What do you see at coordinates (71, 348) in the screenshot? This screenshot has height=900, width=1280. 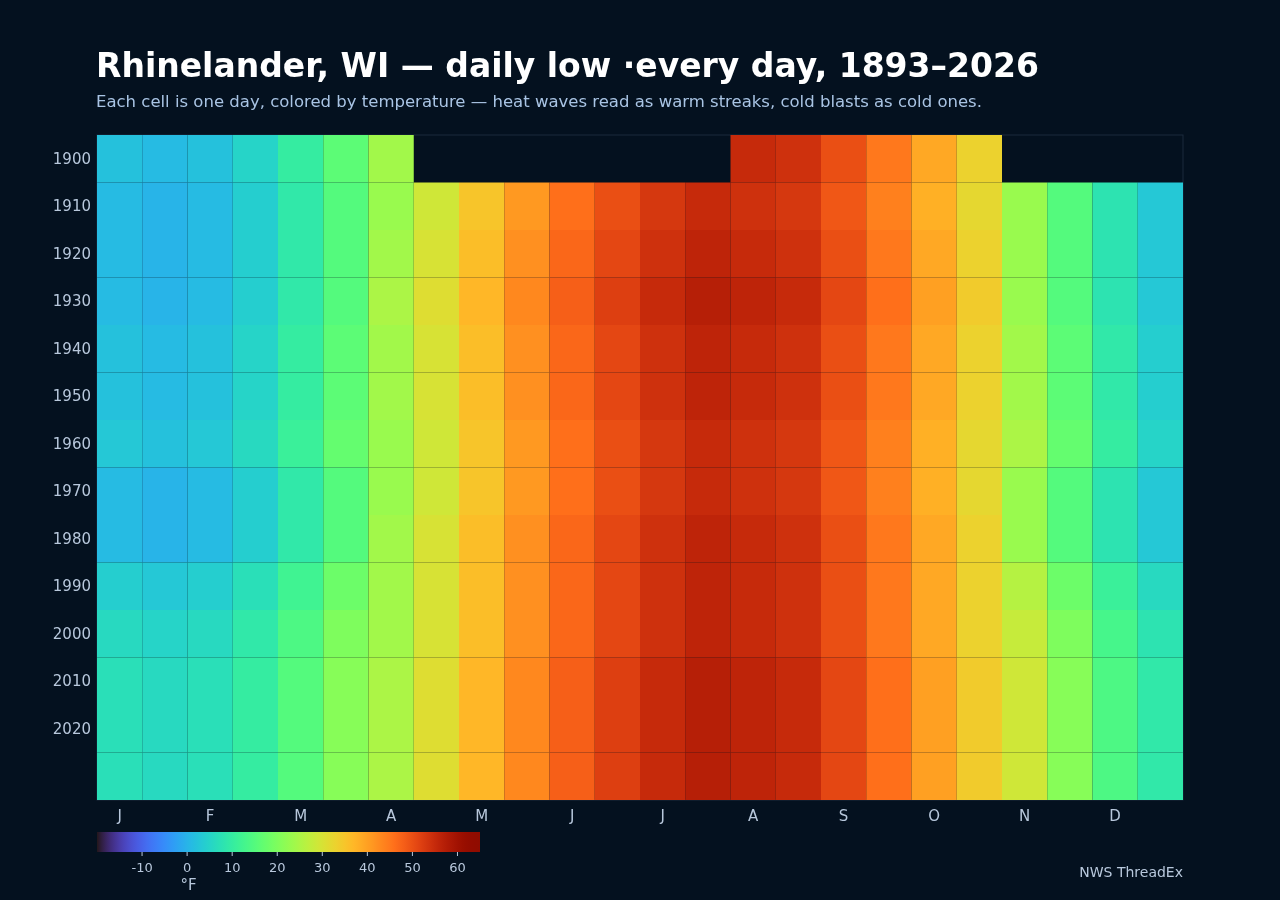 I see `y-tick-label: 1940` at bounding box center [71, 348].